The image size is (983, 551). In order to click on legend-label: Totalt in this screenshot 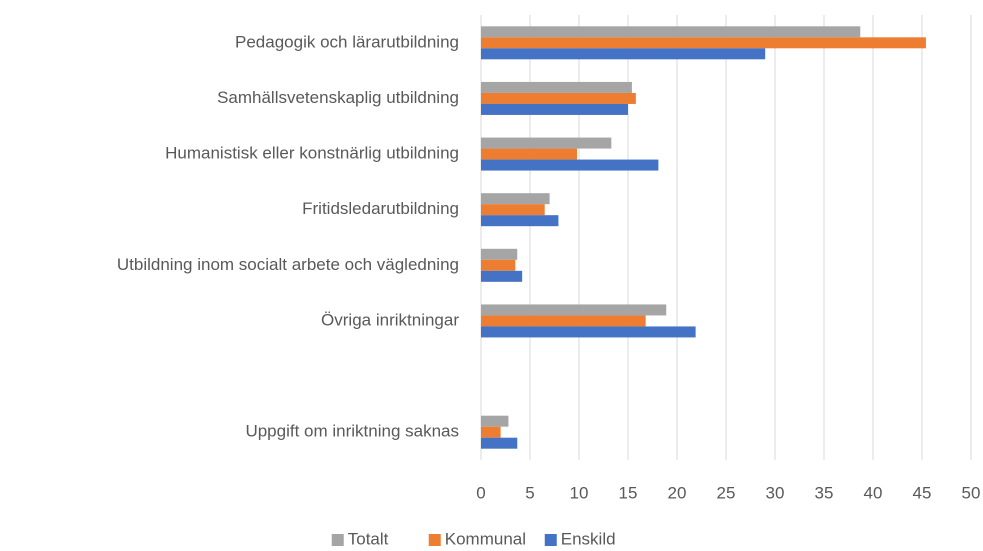, I will do `click(368, 538)`.